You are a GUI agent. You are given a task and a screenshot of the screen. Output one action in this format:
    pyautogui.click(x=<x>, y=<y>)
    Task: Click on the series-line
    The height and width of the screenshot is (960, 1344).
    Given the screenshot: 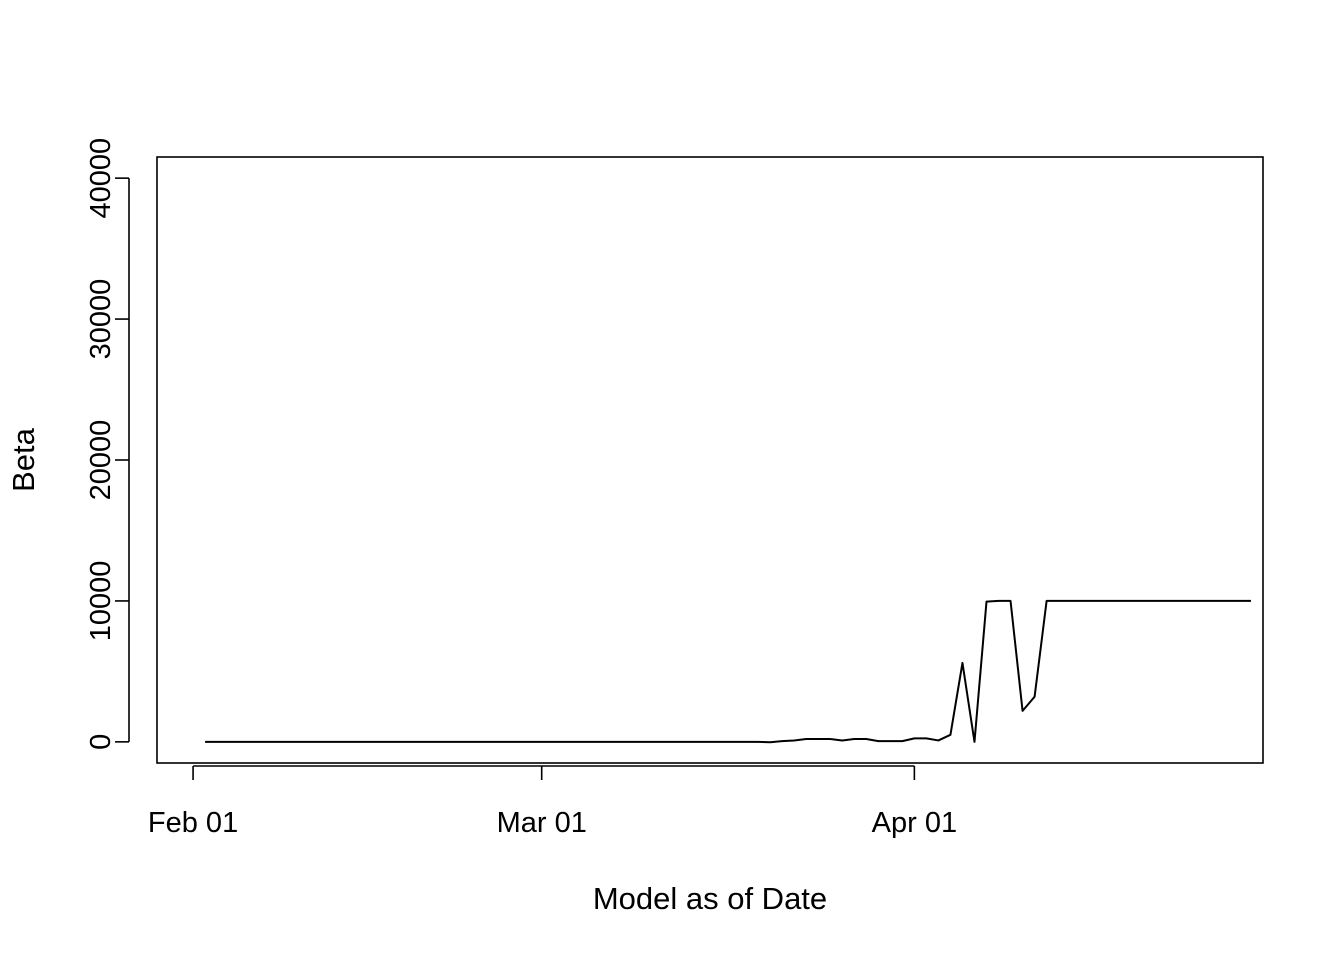 What is the action you would take?
    pyautogui.click(x=728, y=671)
    